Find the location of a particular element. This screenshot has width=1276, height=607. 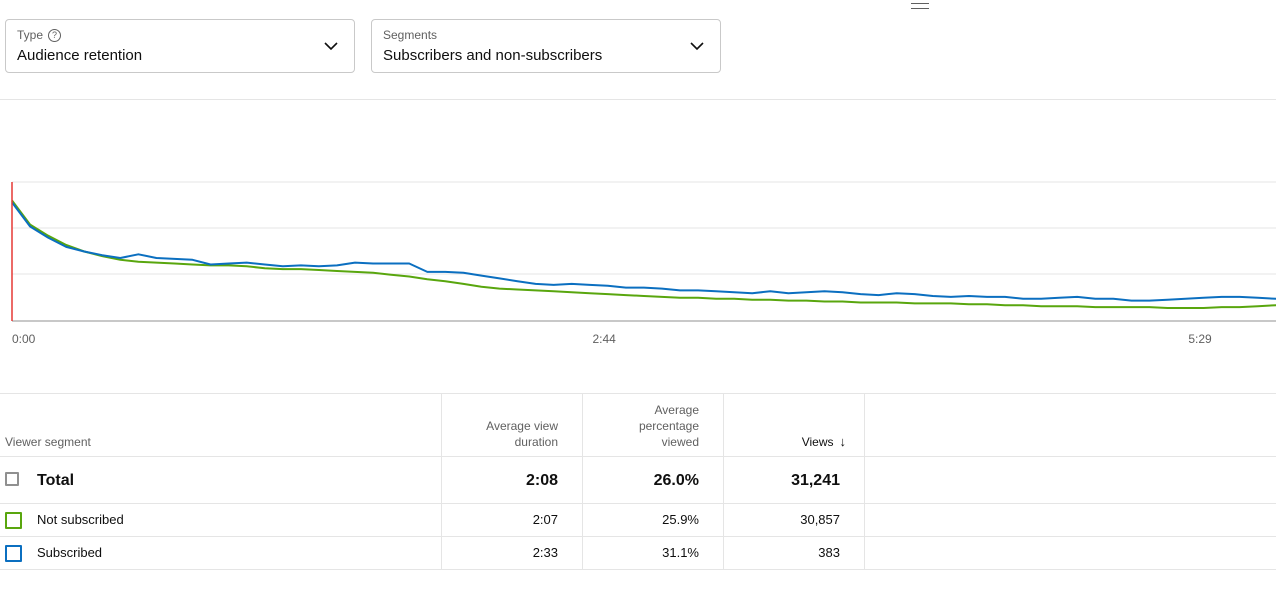

header-viewer-segment: Viewer segment is located at coordinates (48, 442).